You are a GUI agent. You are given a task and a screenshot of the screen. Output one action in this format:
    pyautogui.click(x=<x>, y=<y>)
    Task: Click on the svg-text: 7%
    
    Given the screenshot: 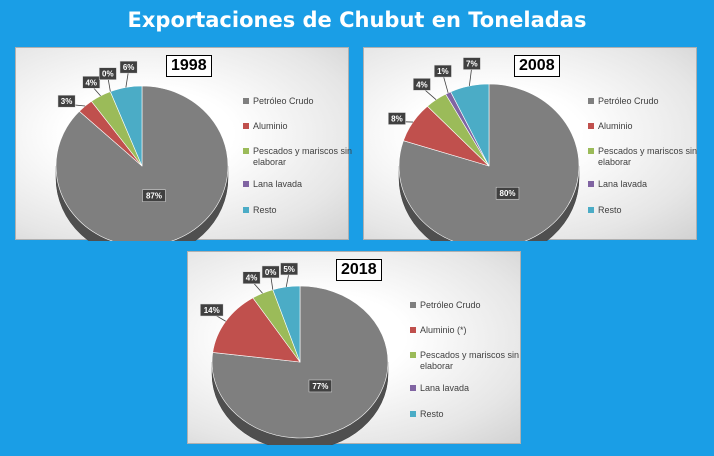 What is the action you would take?
    pyautogui.click(x=472, y=64)
    